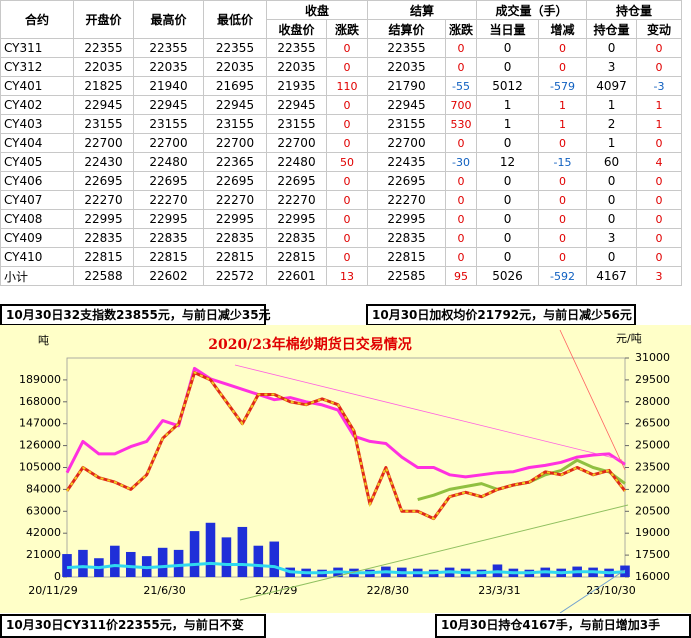 The width and height of the screenshot is (691, 638). What do you see at coordinates (341, 257) in the screenshot?
I see `table-row: CY410 22815 22815 22815 22815 0 22815 0 0 0 0 0` at bounding box center [341, 257].